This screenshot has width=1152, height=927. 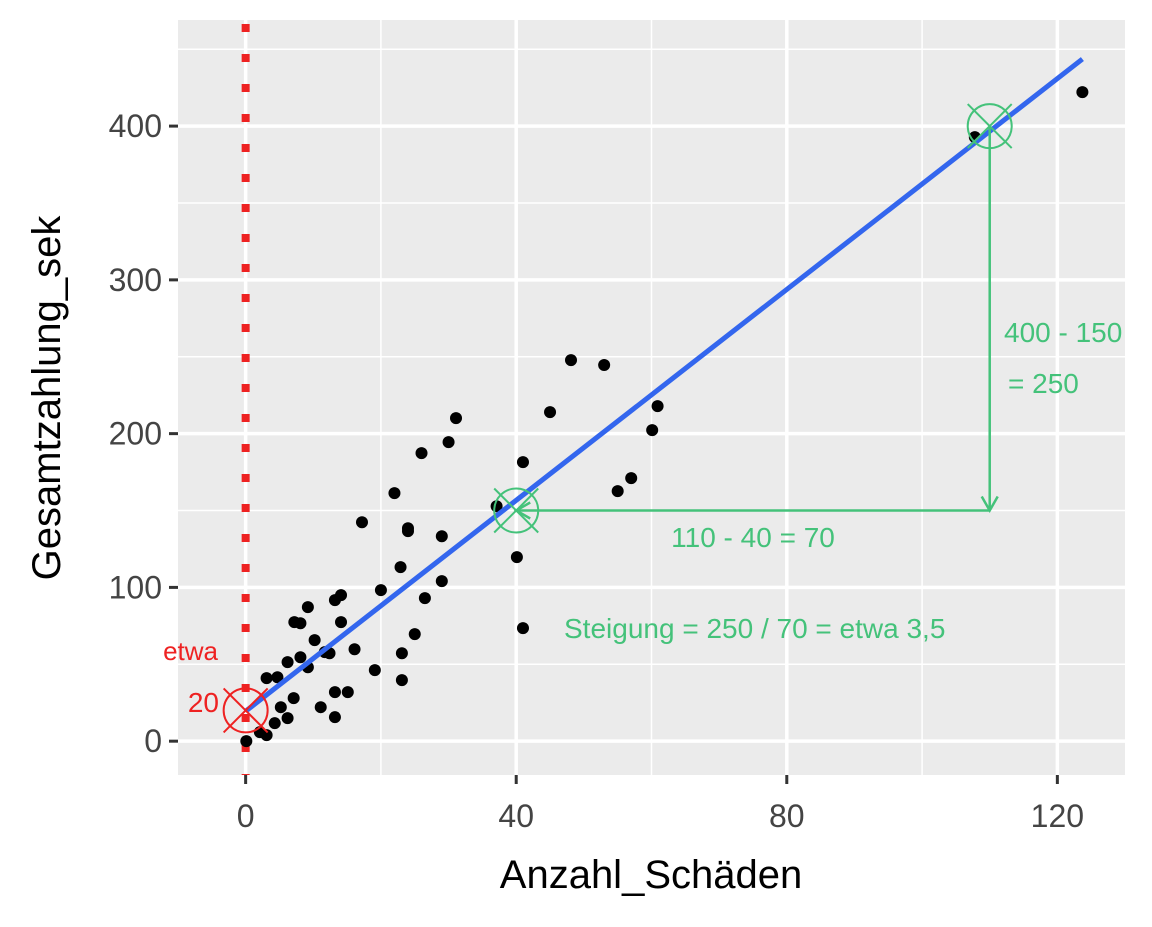 What do you see at coordinates (1057, 816) in the screenshot?
I see `x-tick-label: 120` at bounding box center [1057, 816].